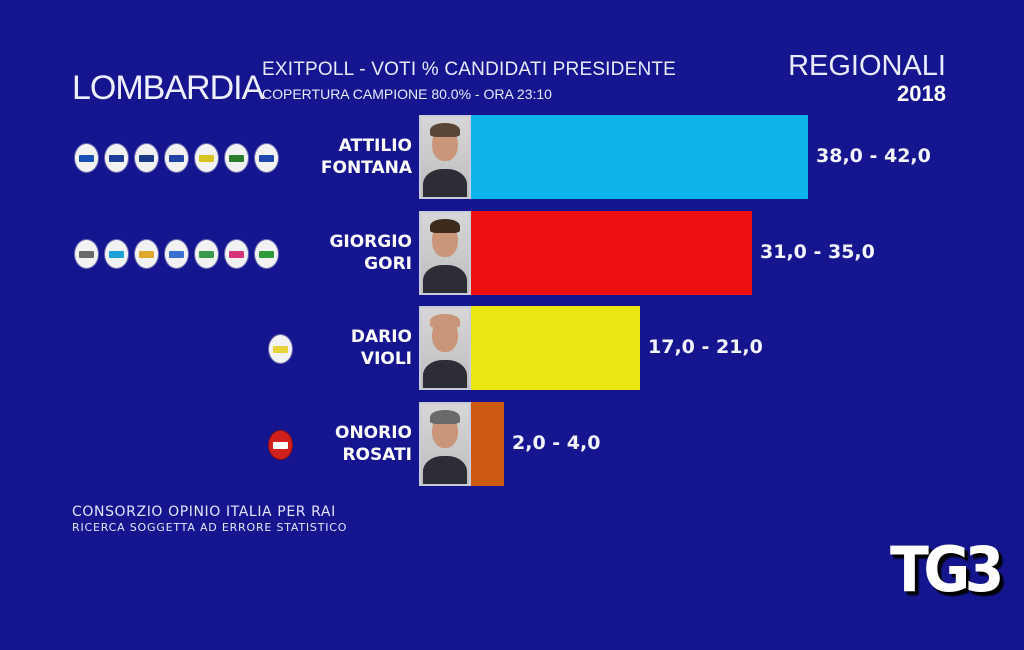 The width and height of the screenshot is (1024, 650). What do you see at coordinates (146, 158) in the screenshot?
I see `fratelli-d-italia-logo-icon` at bounding box center [146, 158].